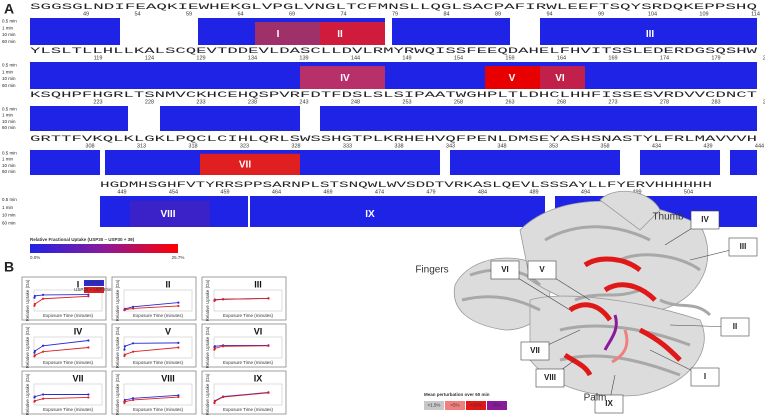  Describe the element at coordinates (303, 58) in the screenshot. I see `residue-number: 139` at that location.